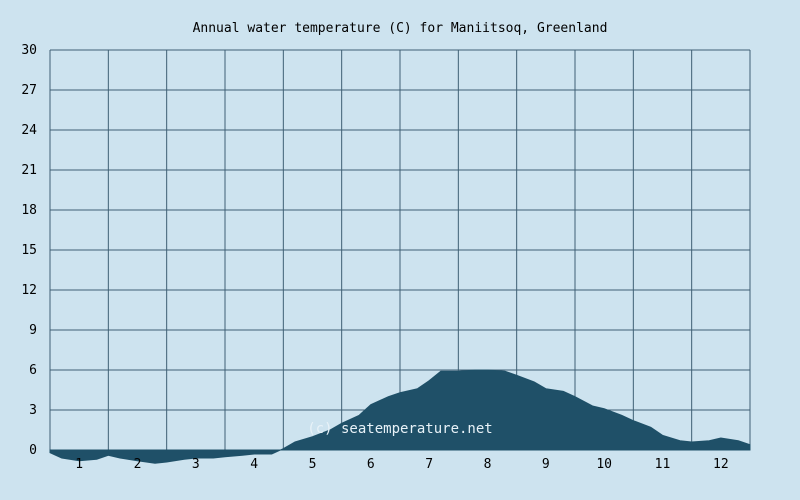 This screenshot has width=800, height=500. Describe the element at coordinates (29, 290) in the screenshot. I see `y-tick-label: 12` at that location.